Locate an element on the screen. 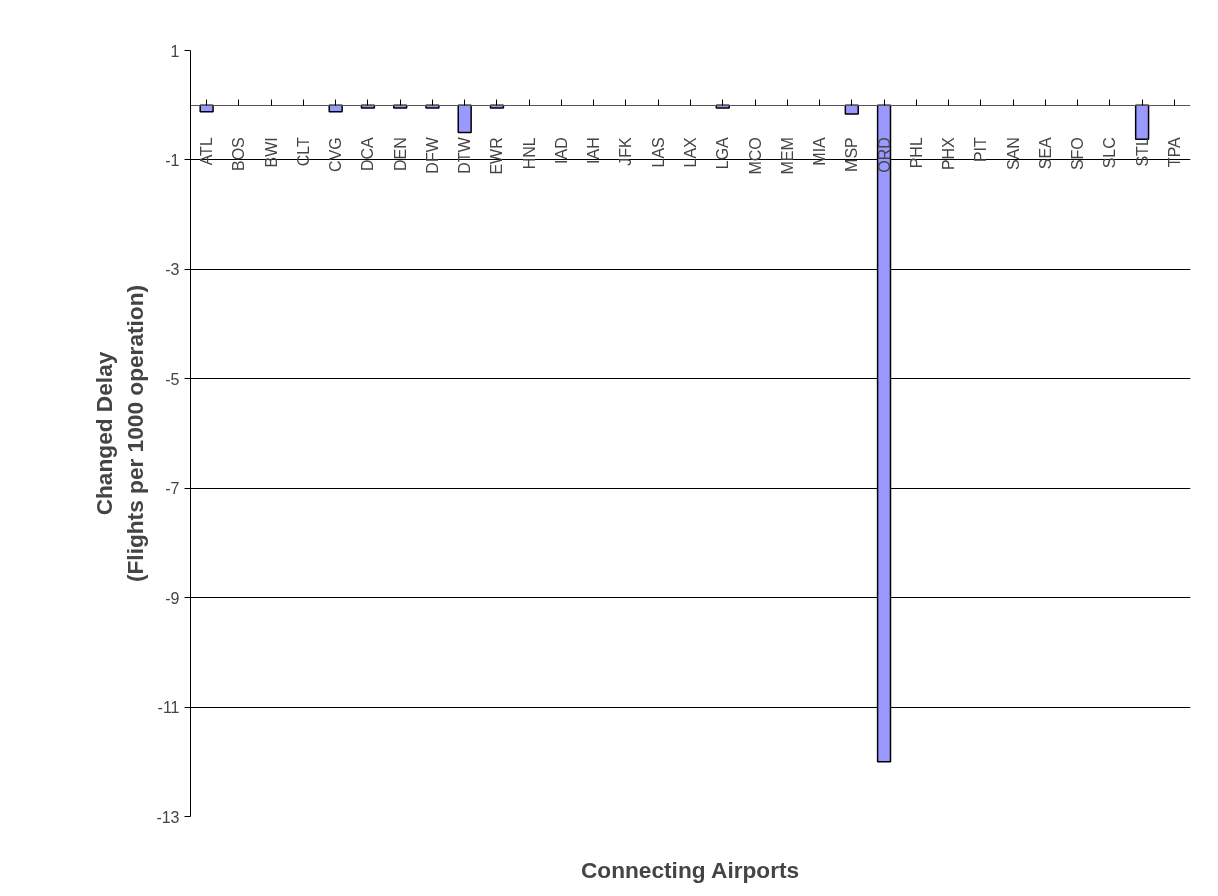 This screenshot has width=1218, height=896. x-tick-label: DTW is located at coordinates (465, 155).